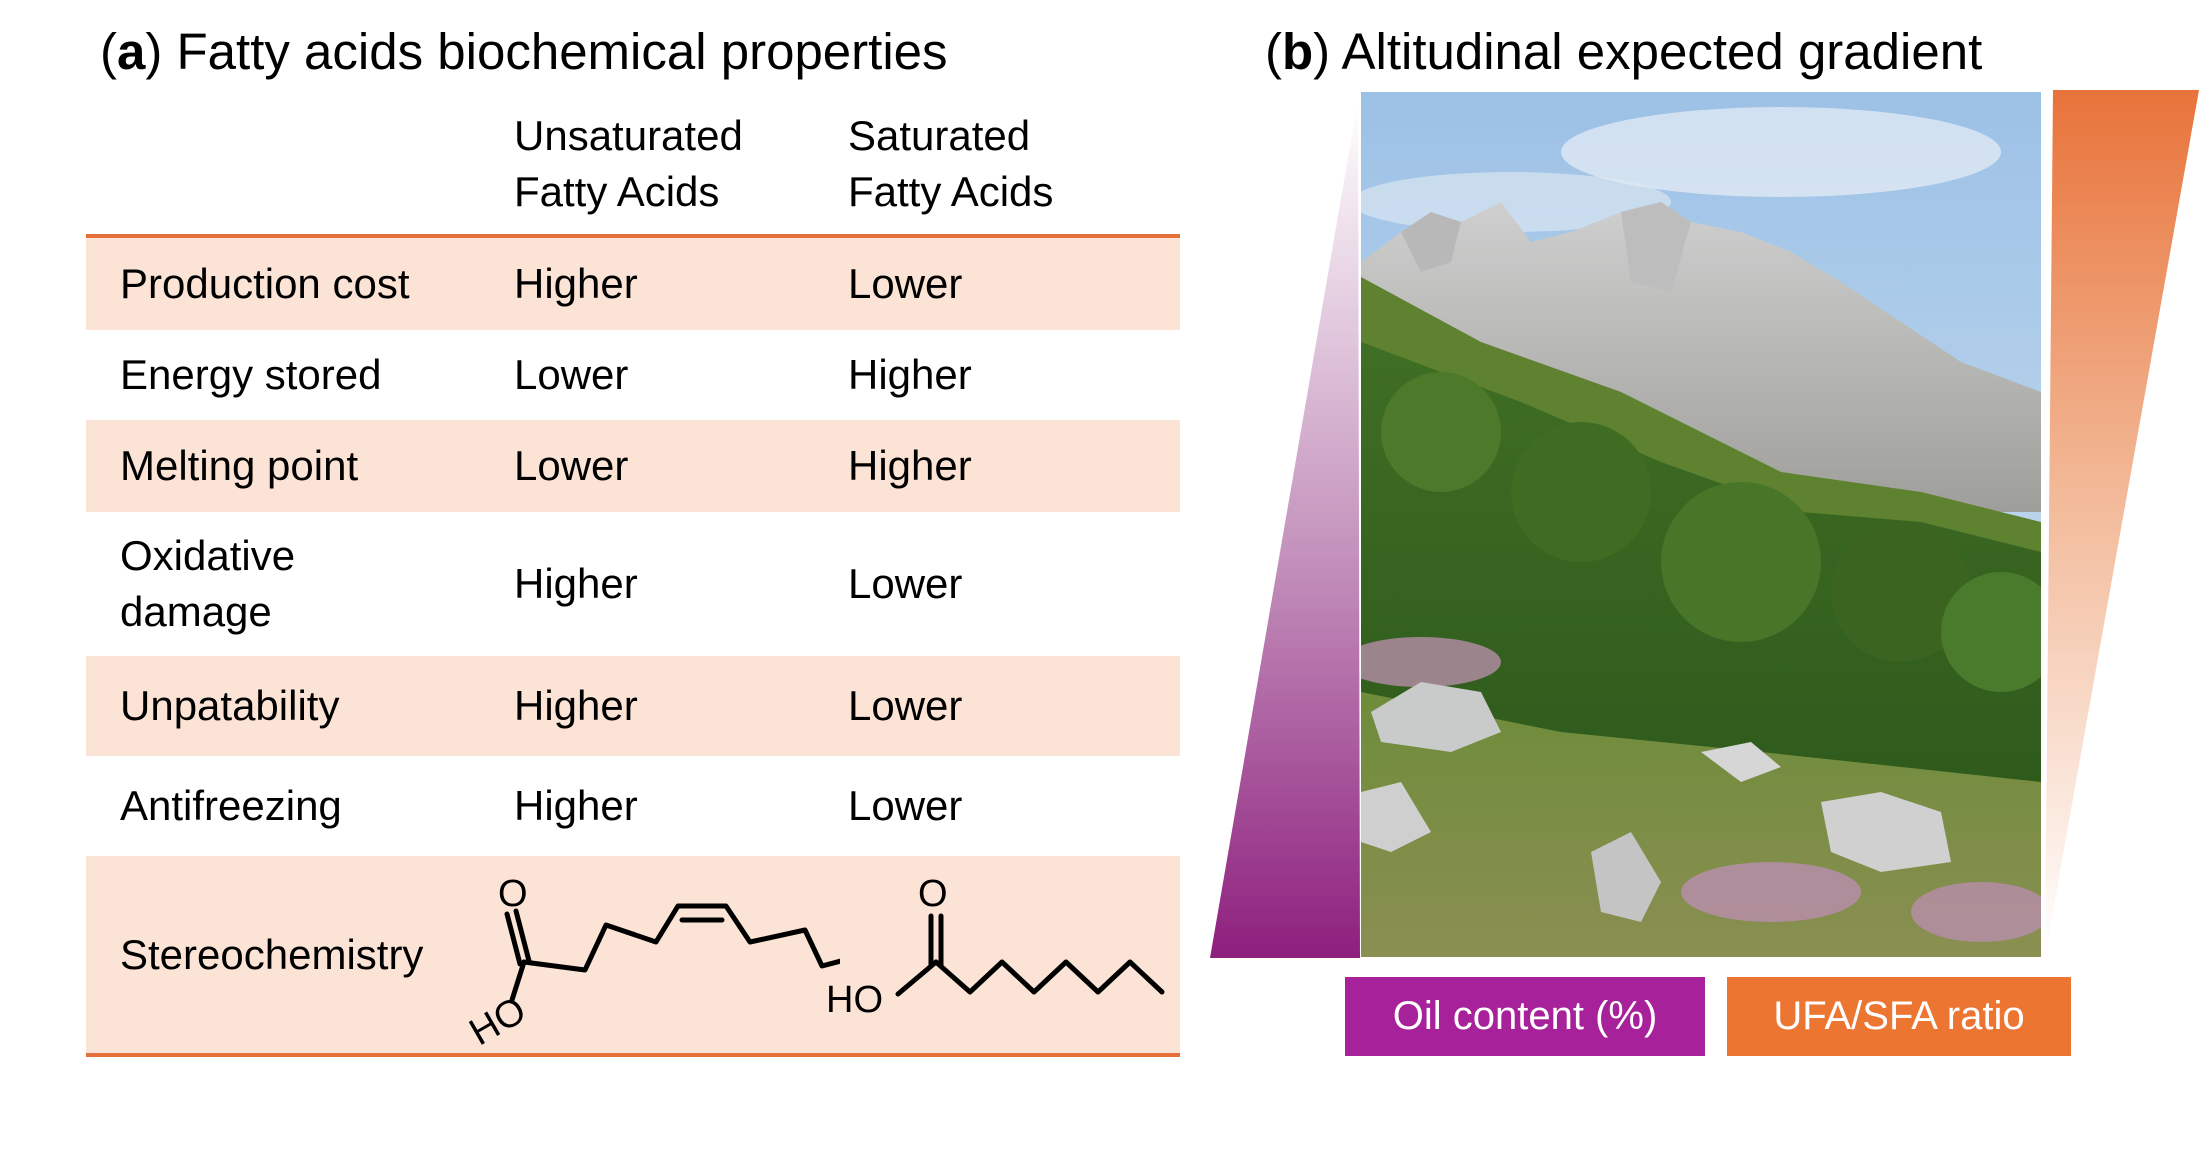 The width and height of the screenshot is (2211, 1153). What do you see at coordinates (995, 947) in the screenshot?
I see `saturated-fatty-acid-structure: O HO` at bounding box center [995, 947].